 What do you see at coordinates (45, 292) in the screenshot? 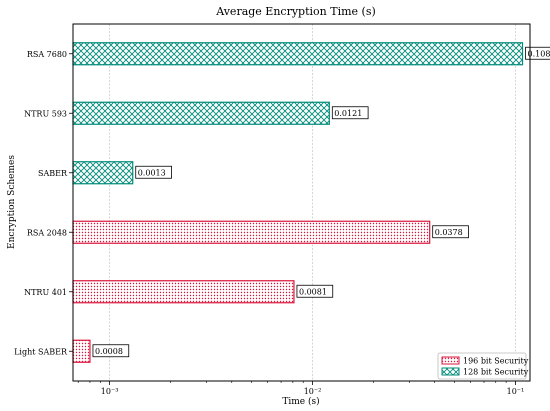
I see `y-tick-label: NTRU 401` at bounding box center [45, 292].